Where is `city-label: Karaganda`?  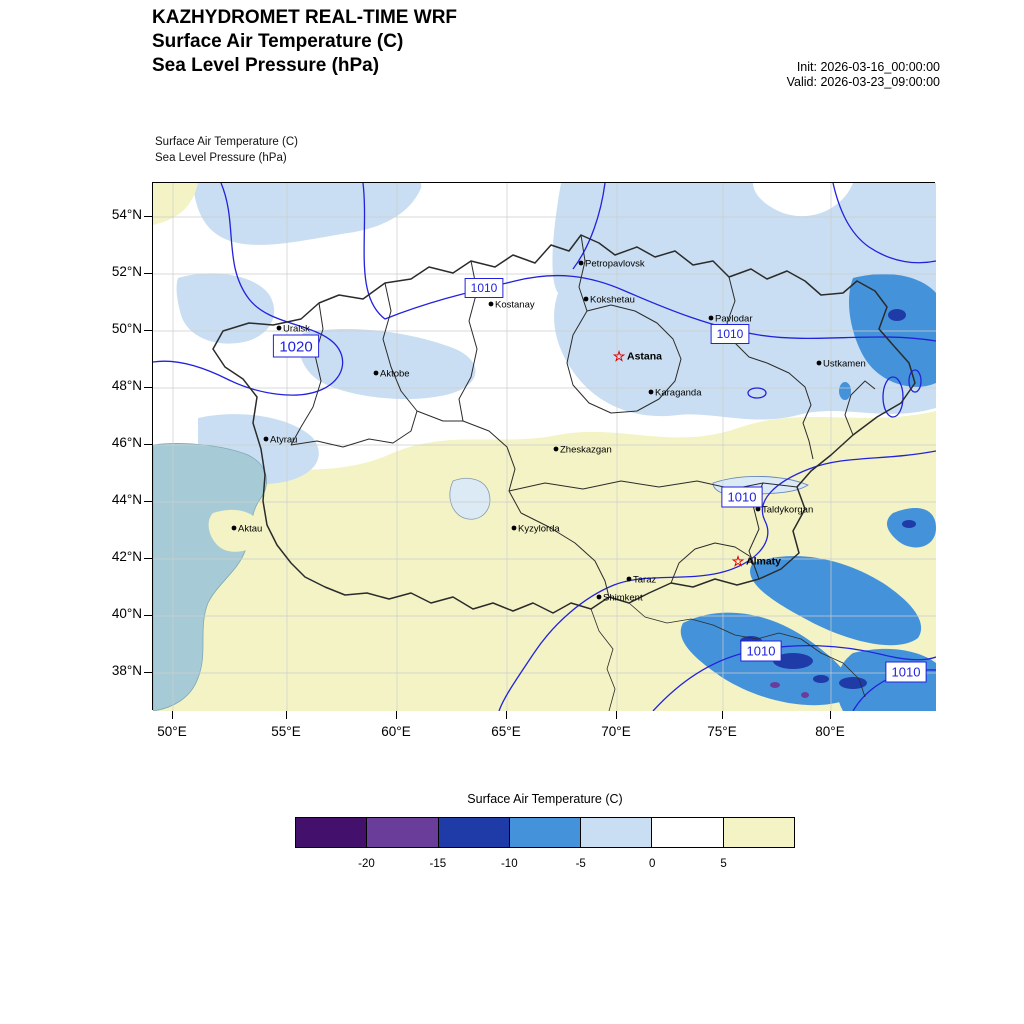
city-label: Karaganda is located at coordinates (678, 393).